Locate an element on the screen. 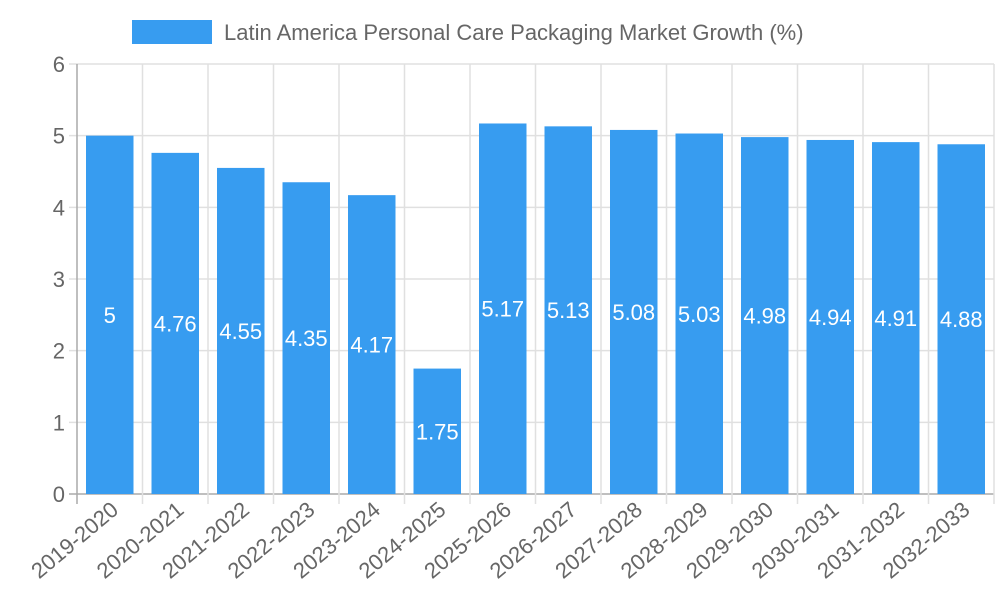  bar-value-label: 5 is located at coordinates (110, 315).